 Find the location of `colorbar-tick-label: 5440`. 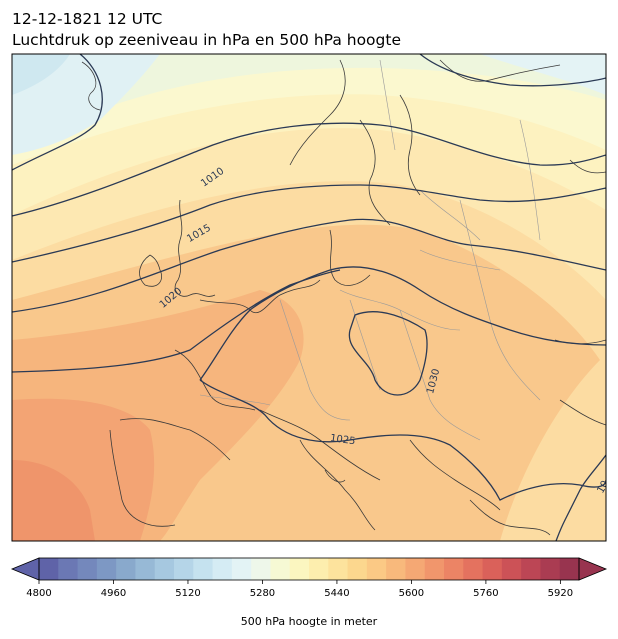

colorbar-tick-label: 5440 is located at coordinates (336, 593).